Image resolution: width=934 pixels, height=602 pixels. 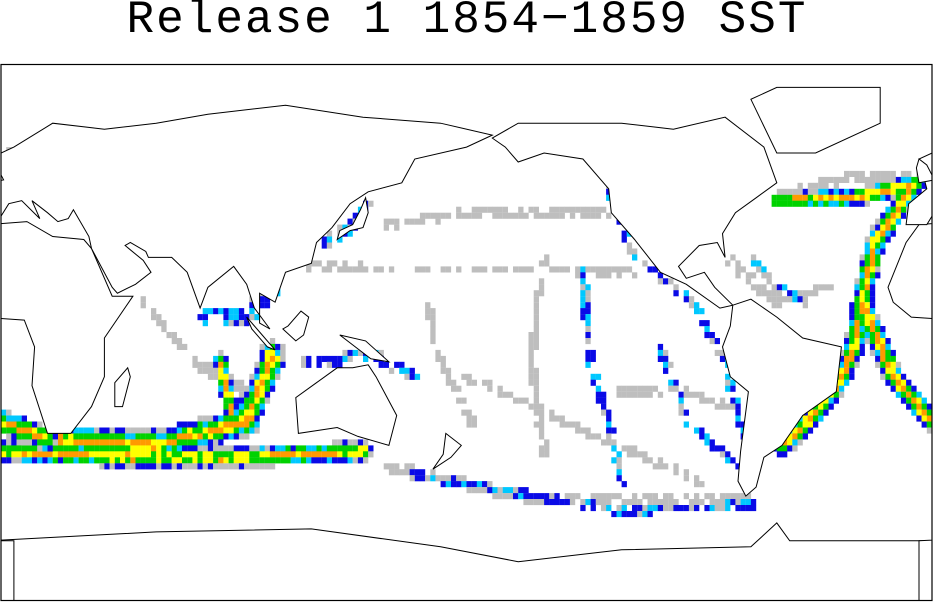 What do you see at coordinates (67, 327) in the screenshot?
I see `landmass-africa` at bounding box center [67, 327].